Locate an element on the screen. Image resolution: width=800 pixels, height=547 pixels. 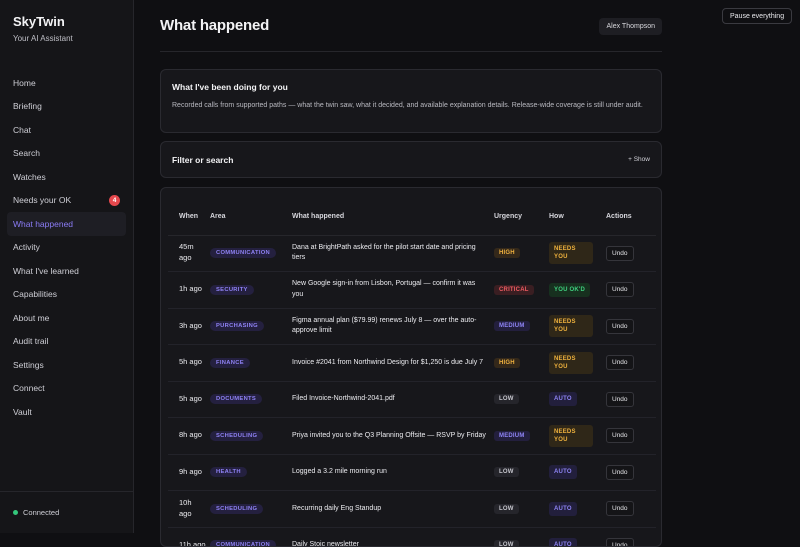
event-area-cell: SCHEDULING is located at coordinates (251, 509).